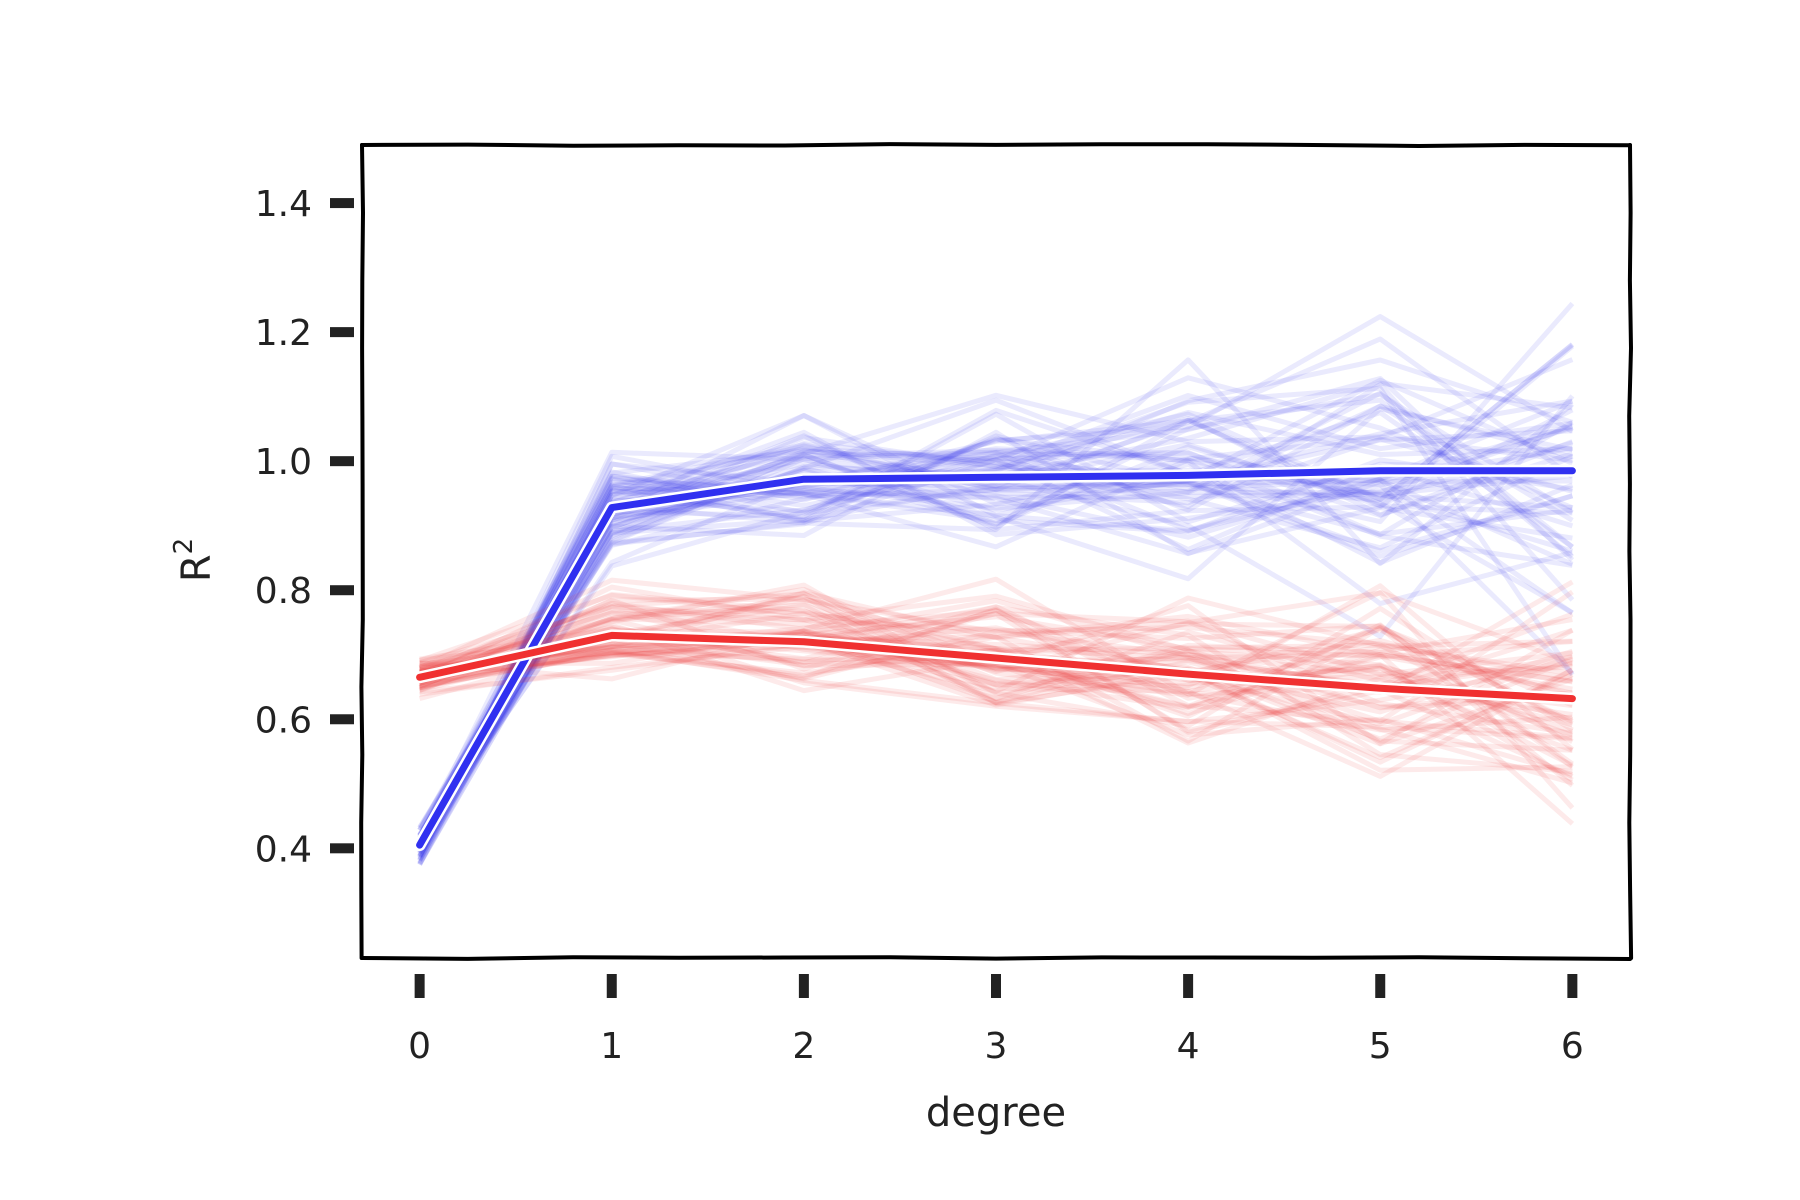 The width and height of the screenshot is (1800, 1200). Describe the element at coordinates (283, 591) in the screenshot. I see `y-tick-label: 0.8` at that location.